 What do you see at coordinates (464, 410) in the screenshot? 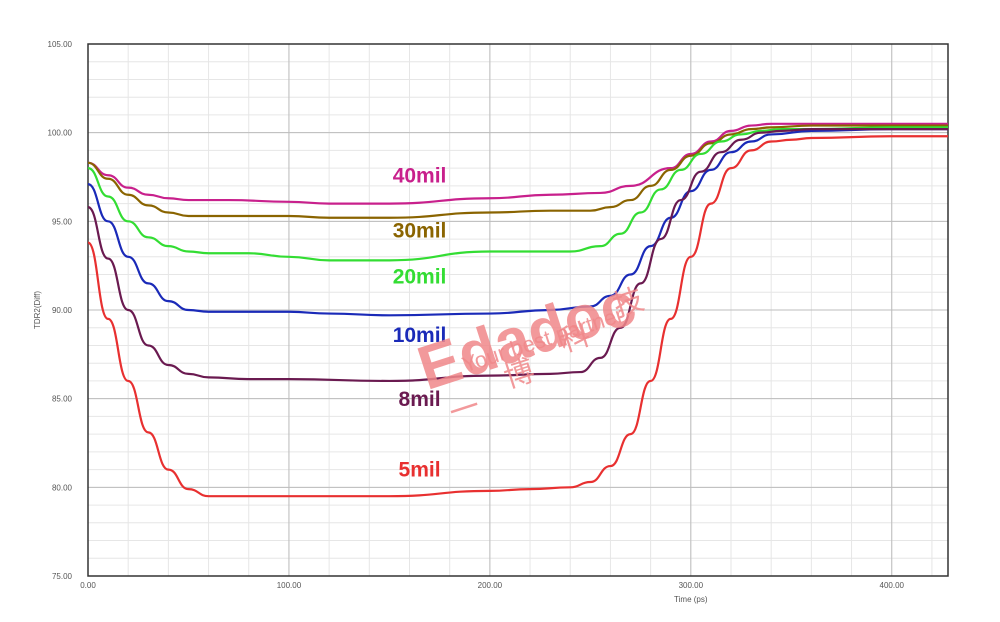
I see `watermark-char-1: 一` at bounding box center [464, 410].